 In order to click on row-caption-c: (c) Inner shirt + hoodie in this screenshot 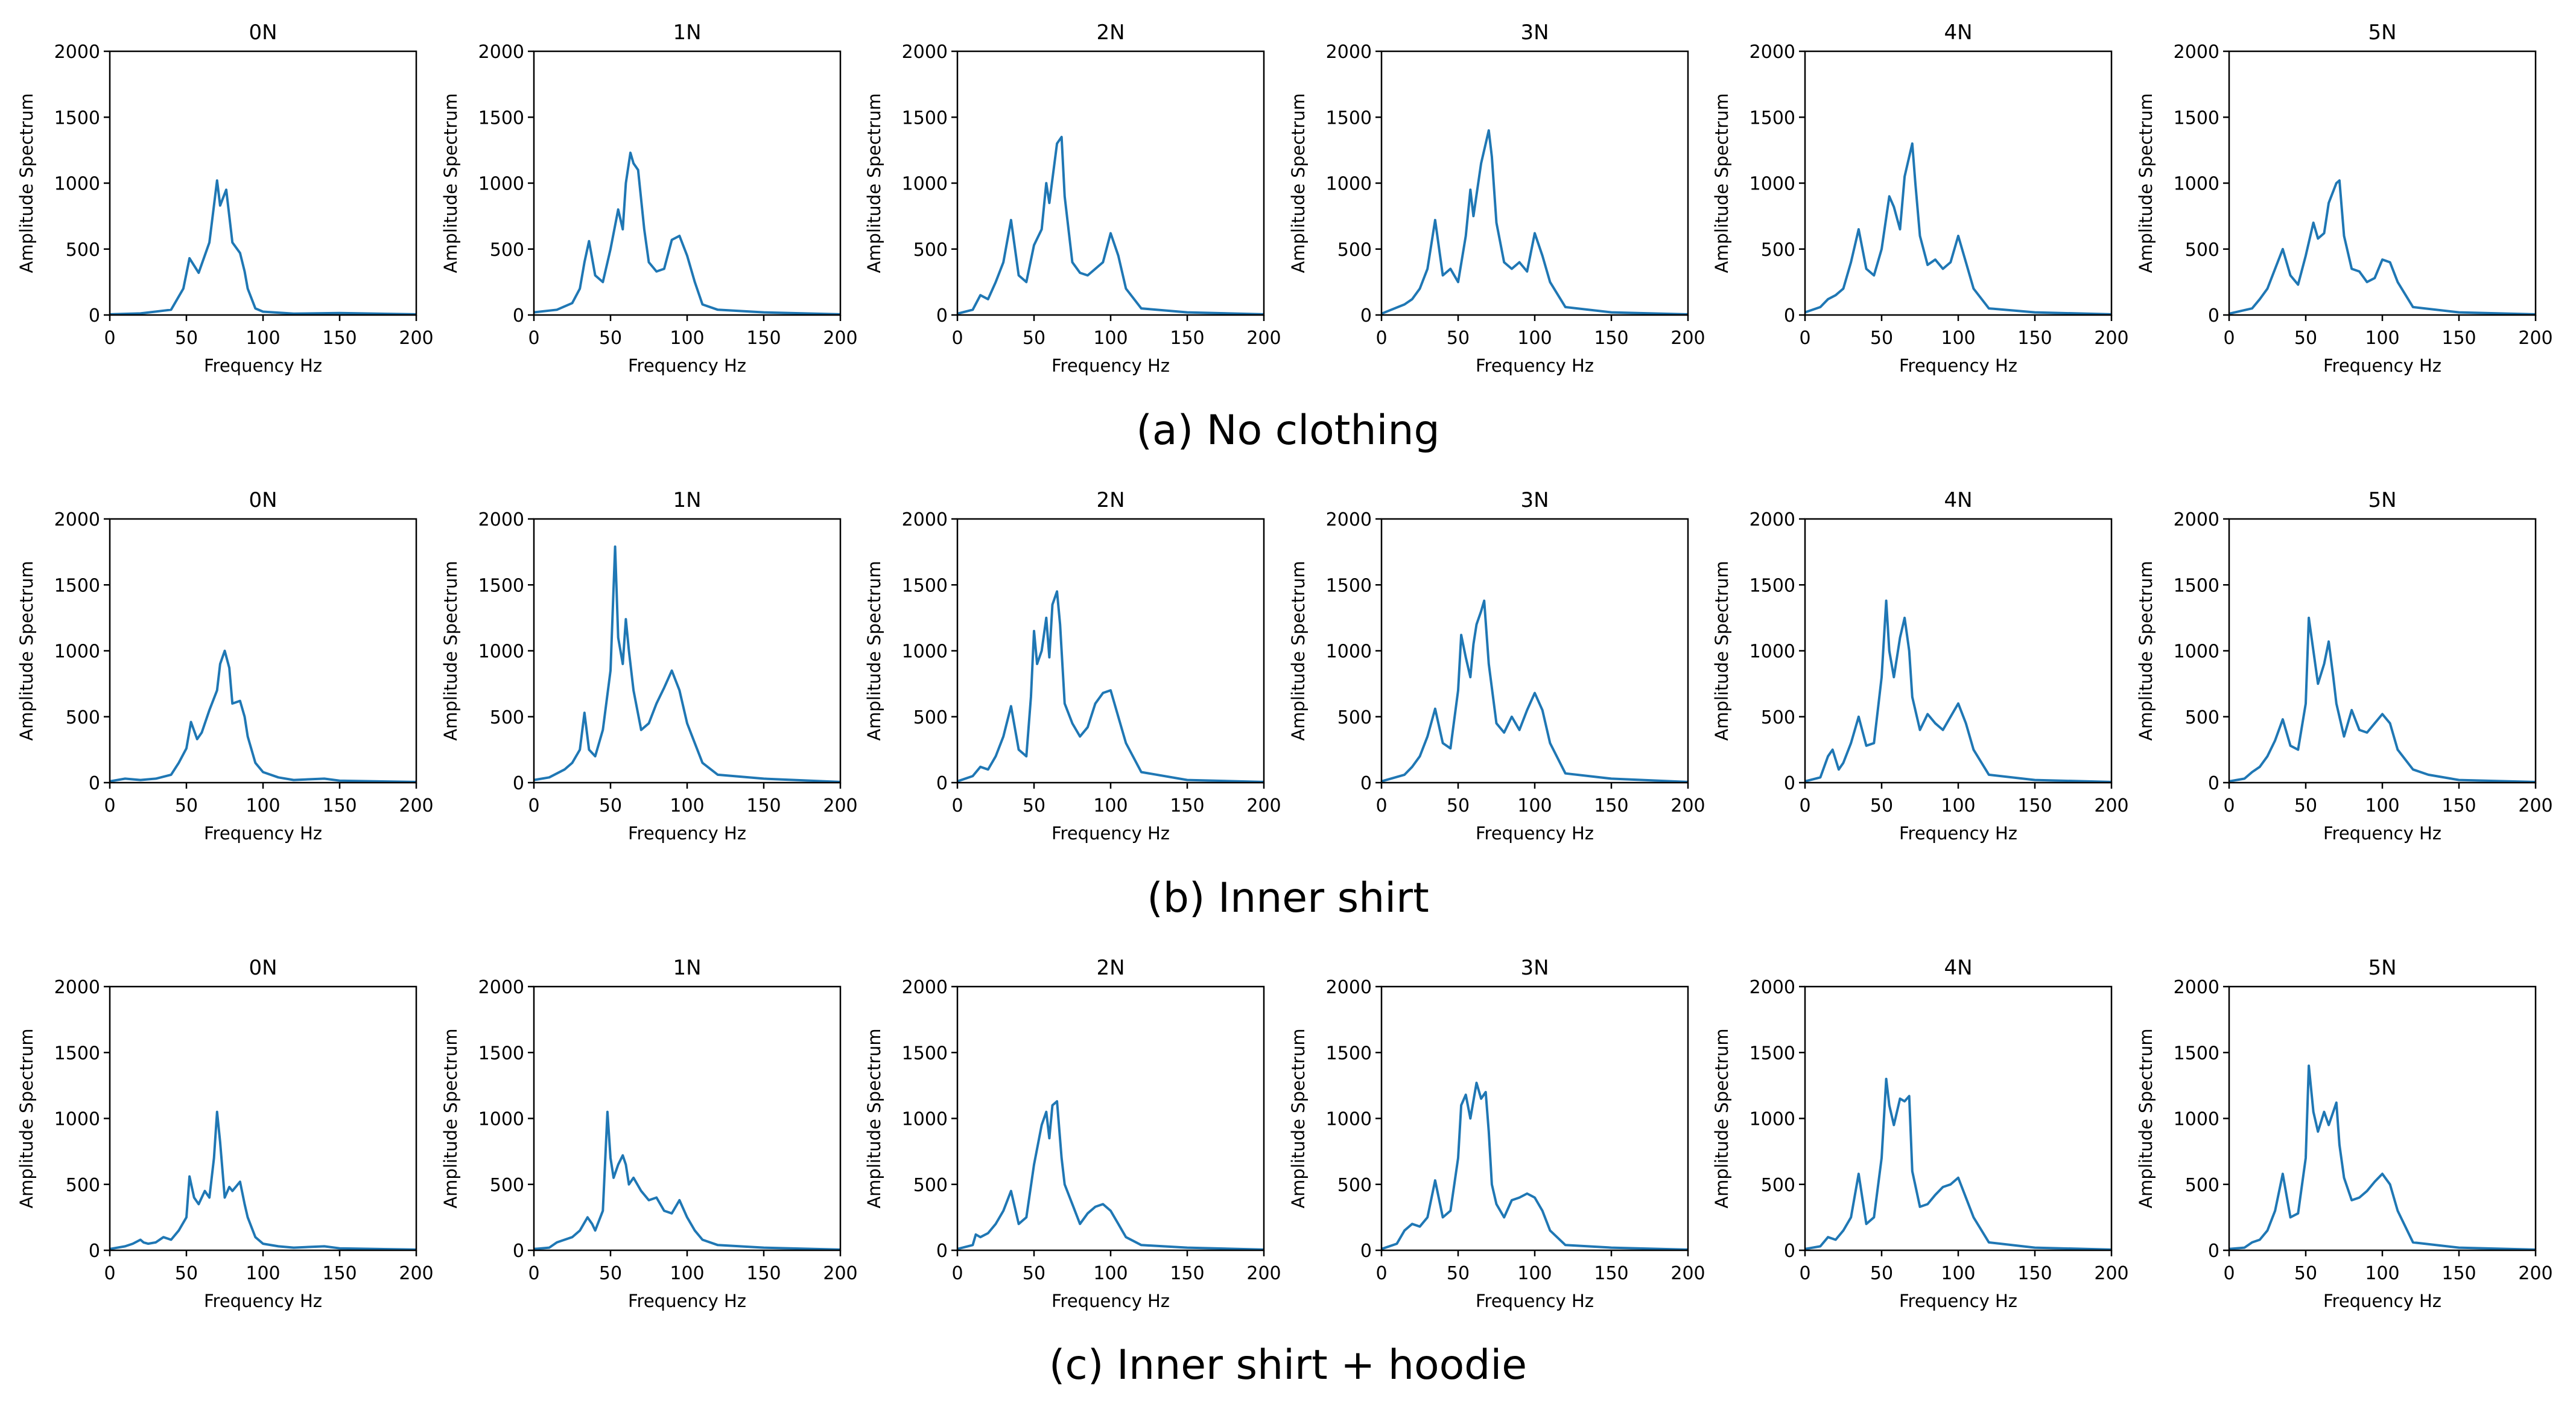, I will do `click(1288, 1365)`.